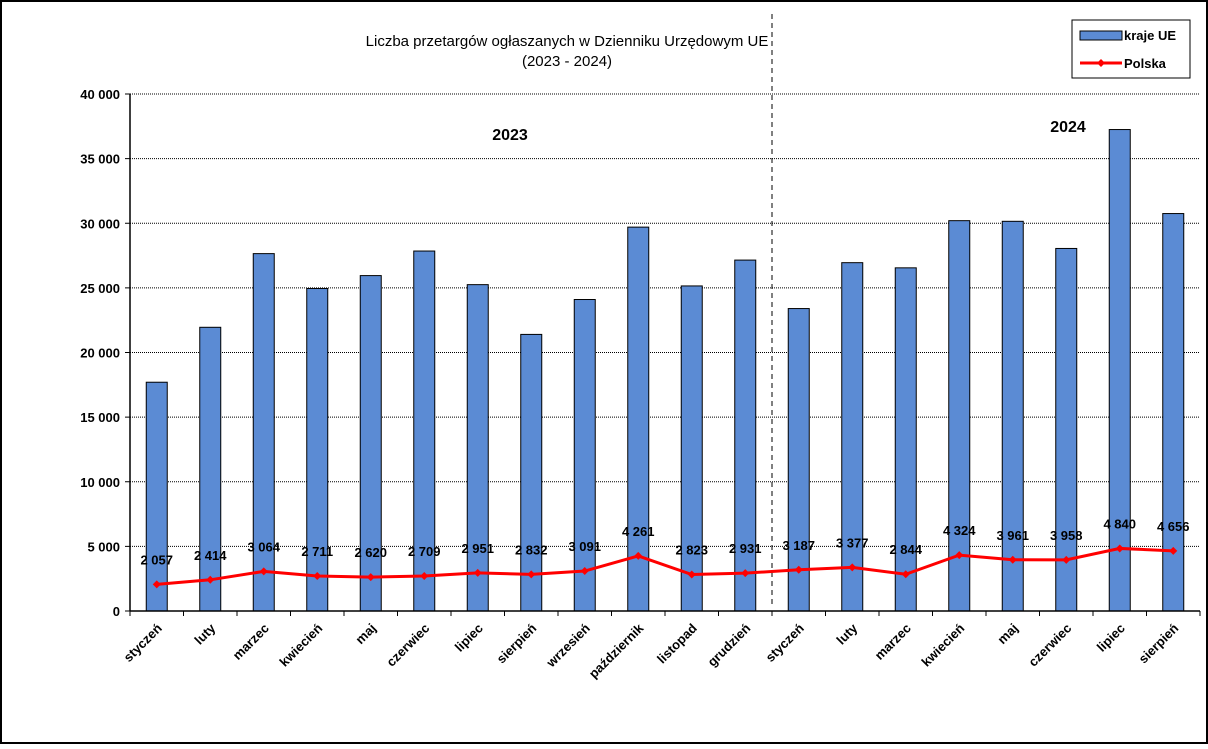 The image size is (1208, 749). What do you see at coordinates (567, 61) in the screenshot?
I see `chart-subtitle: (2023 - 2024)` at bounding box center [567, 61].